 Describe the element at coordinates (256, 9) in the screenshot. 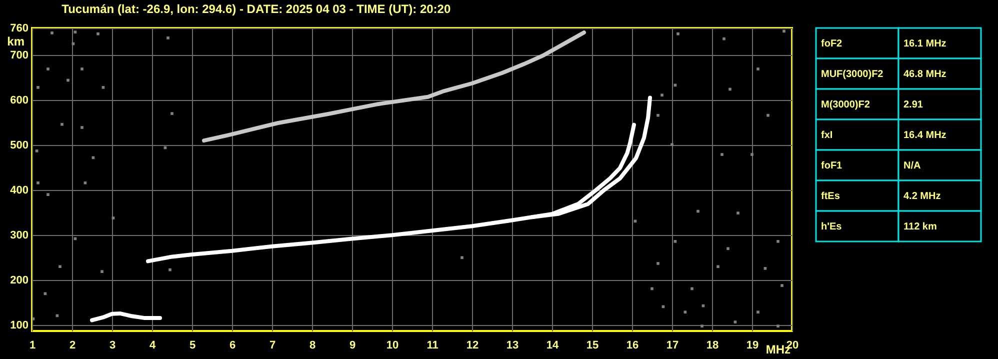

I see `chart-title: Tucumán (lat: -26.9, lon: 294.6) - DATE: 2025 04 03 - TIME (UT): 20:20` at that location.